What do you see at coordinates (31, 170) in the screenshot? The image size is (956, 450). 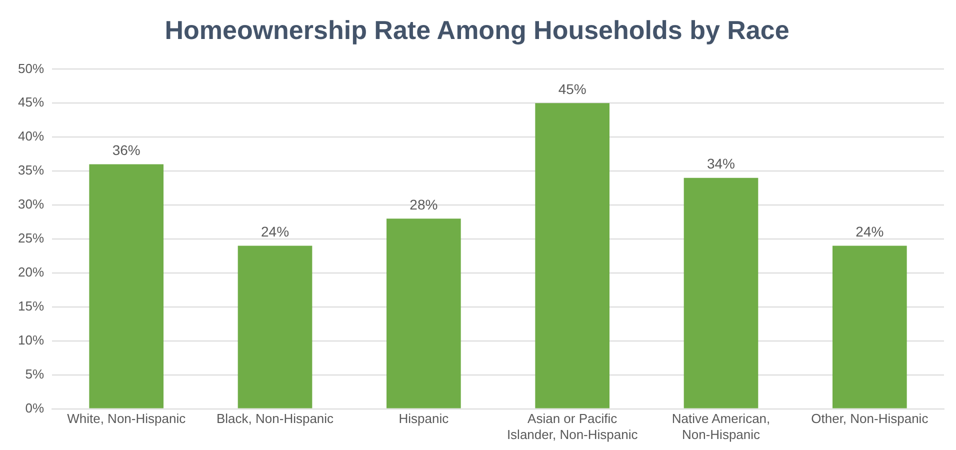 I see `y-tick-label: 35%` at bounding box center [31, 170].